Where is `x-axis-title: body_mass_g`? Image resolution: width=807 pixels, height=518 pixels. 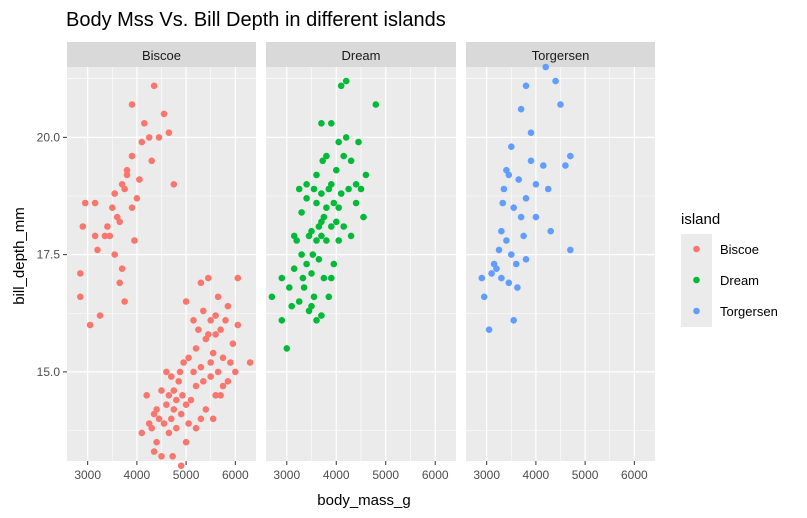
x-axis-title: body_mass_g is located at coordinates (363, 500).